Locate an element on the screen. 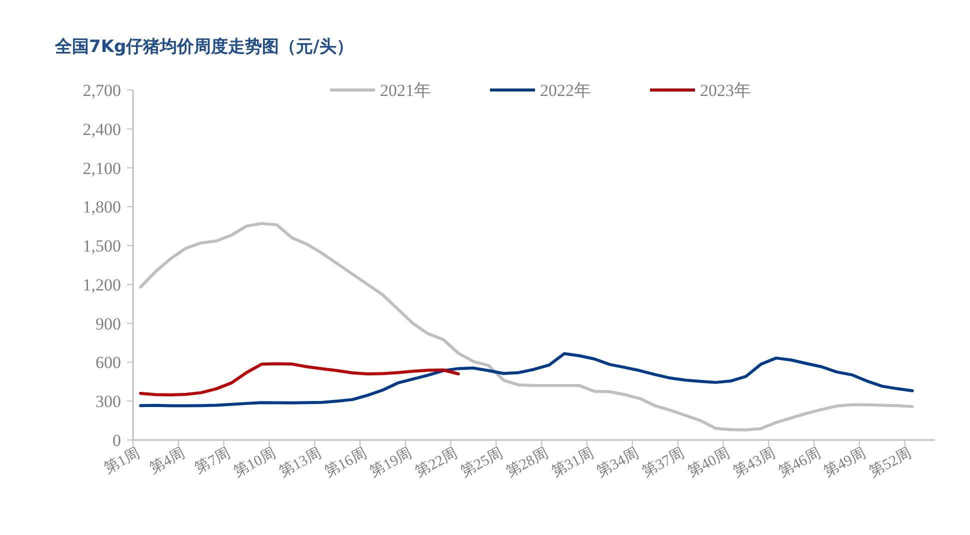 This screenshot has width=970, height=535. x-tick-label: 第25周 is located at coordinates (482, 462).